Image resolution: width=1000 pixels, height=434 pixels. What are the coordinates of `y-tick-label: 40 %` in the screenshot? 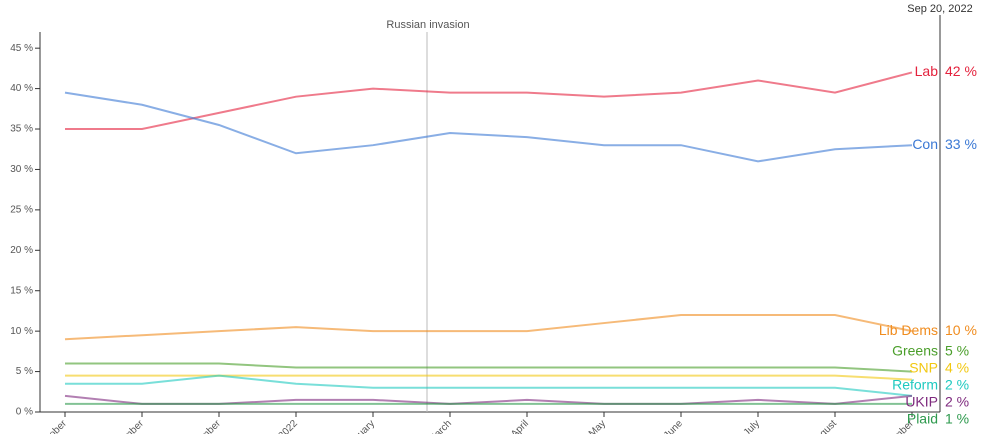 It's located at (21, 88).